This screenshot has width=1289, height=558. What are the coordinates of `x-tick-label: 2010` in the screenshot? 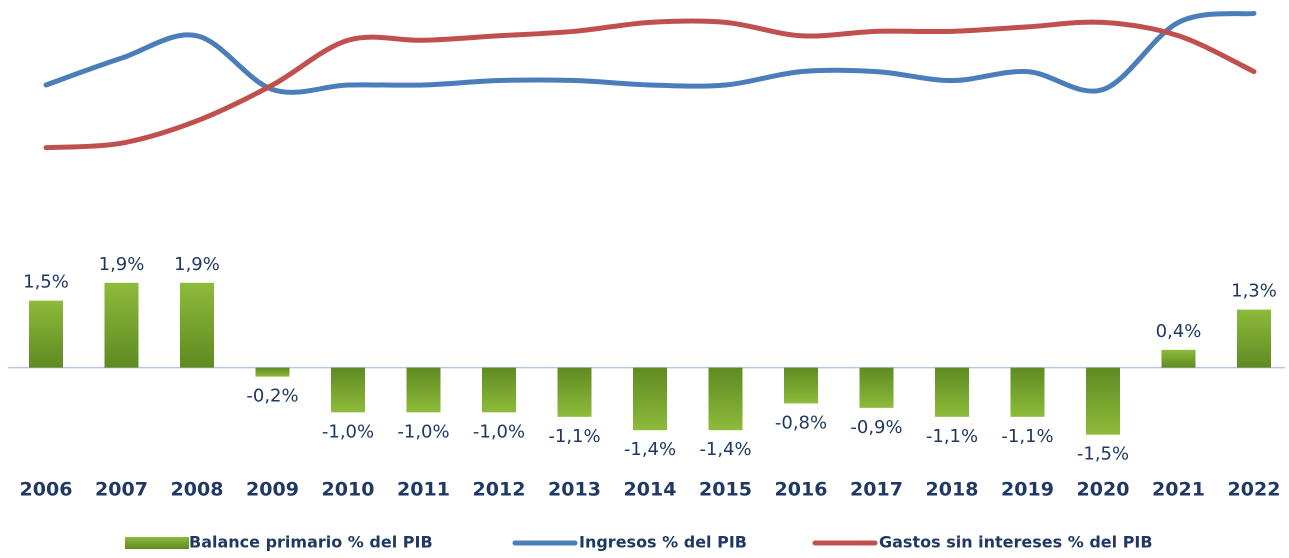 It's located at (348, 490).